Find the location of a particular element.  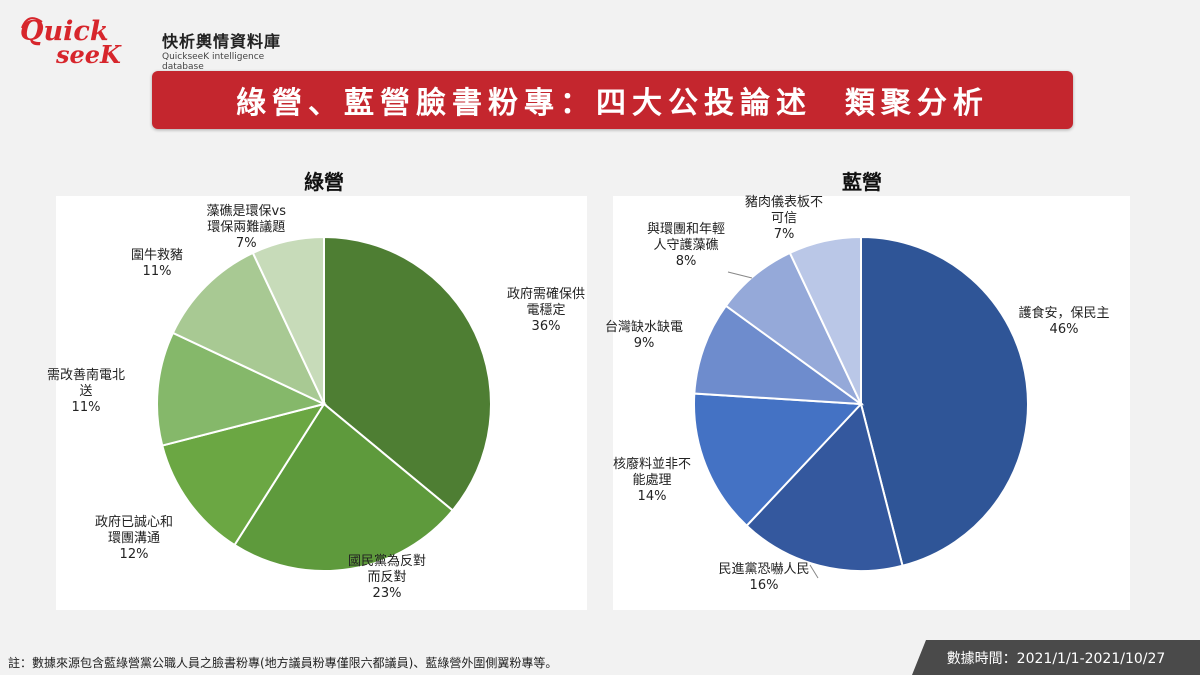

page-title-banner: 綠營、藍營臉書粉專：四大公投論述 類聚分析 is located at coordinates (612, 100).